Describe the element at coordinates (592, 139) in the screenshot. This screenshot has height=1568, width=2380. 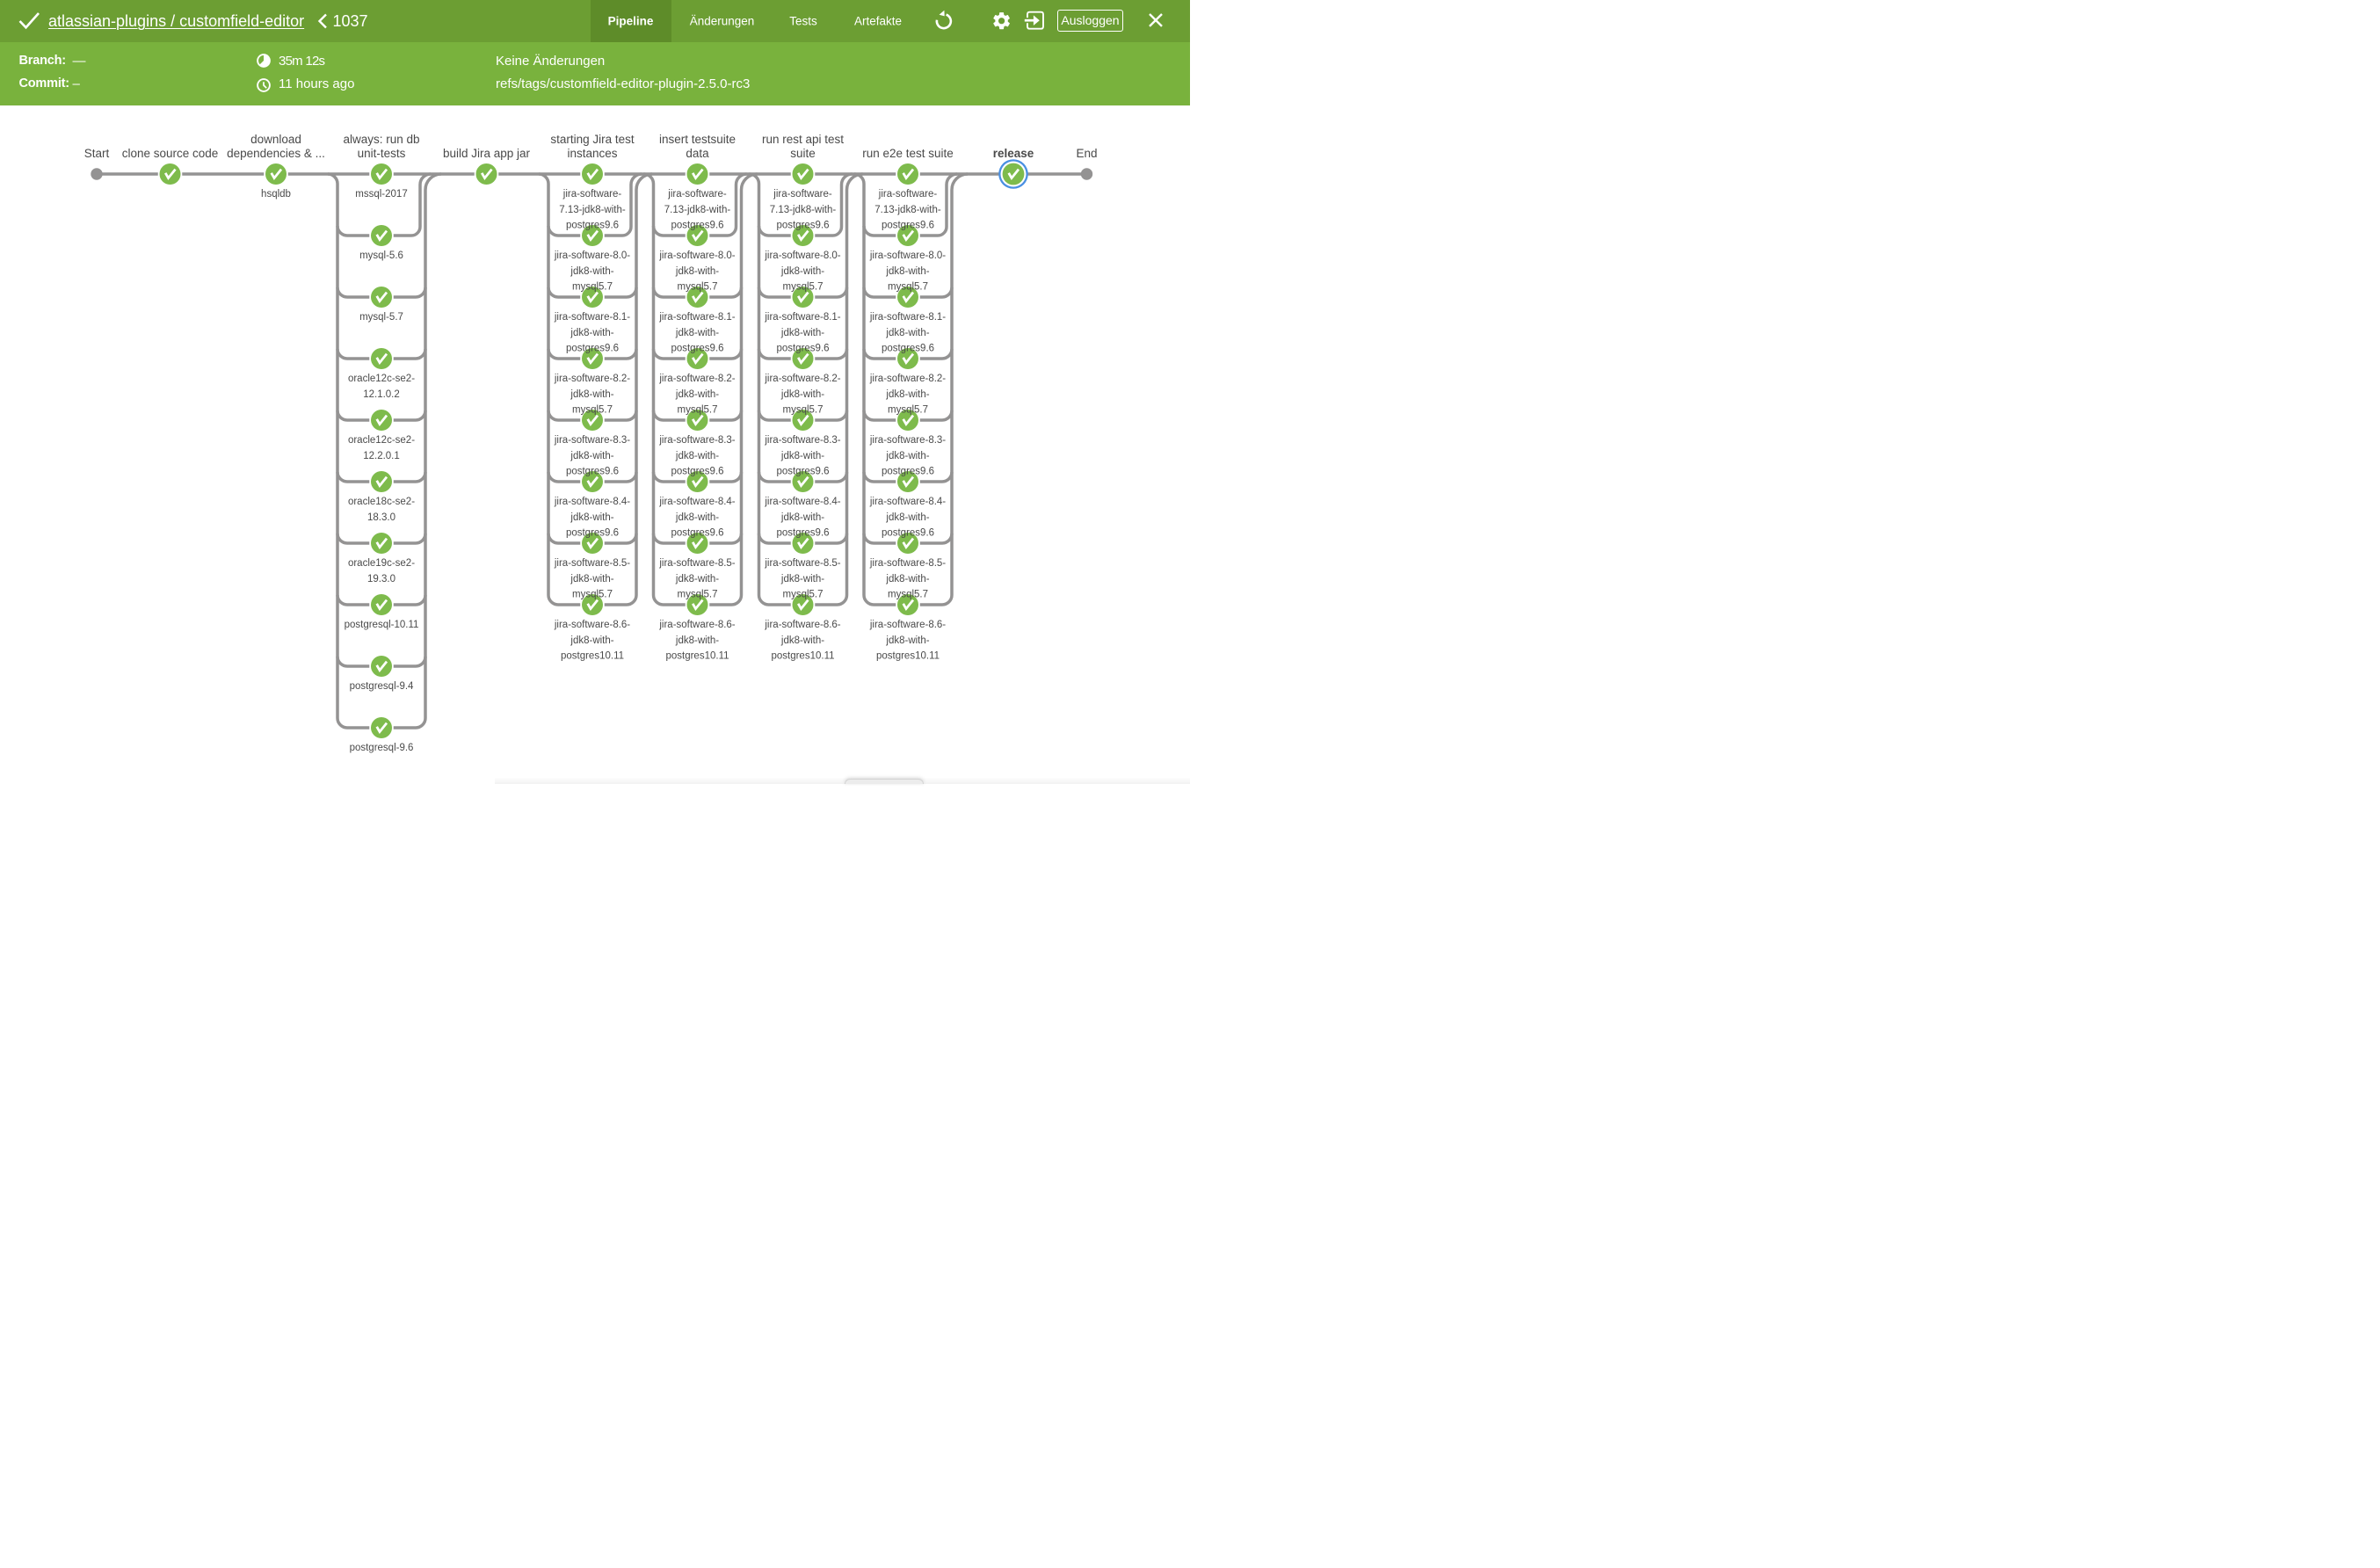
I see `svg-text: starting Jira test` at that location.